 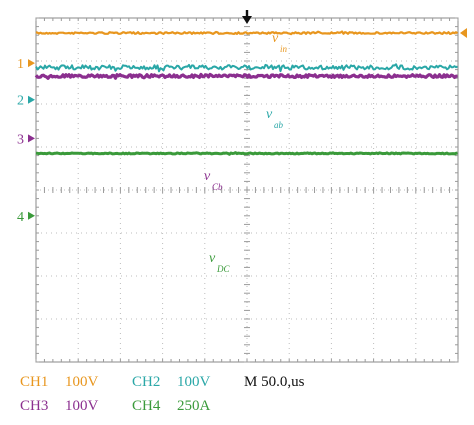 I want to click on signal-label-sub-ch3: Cb, so click(x=217, y=187).